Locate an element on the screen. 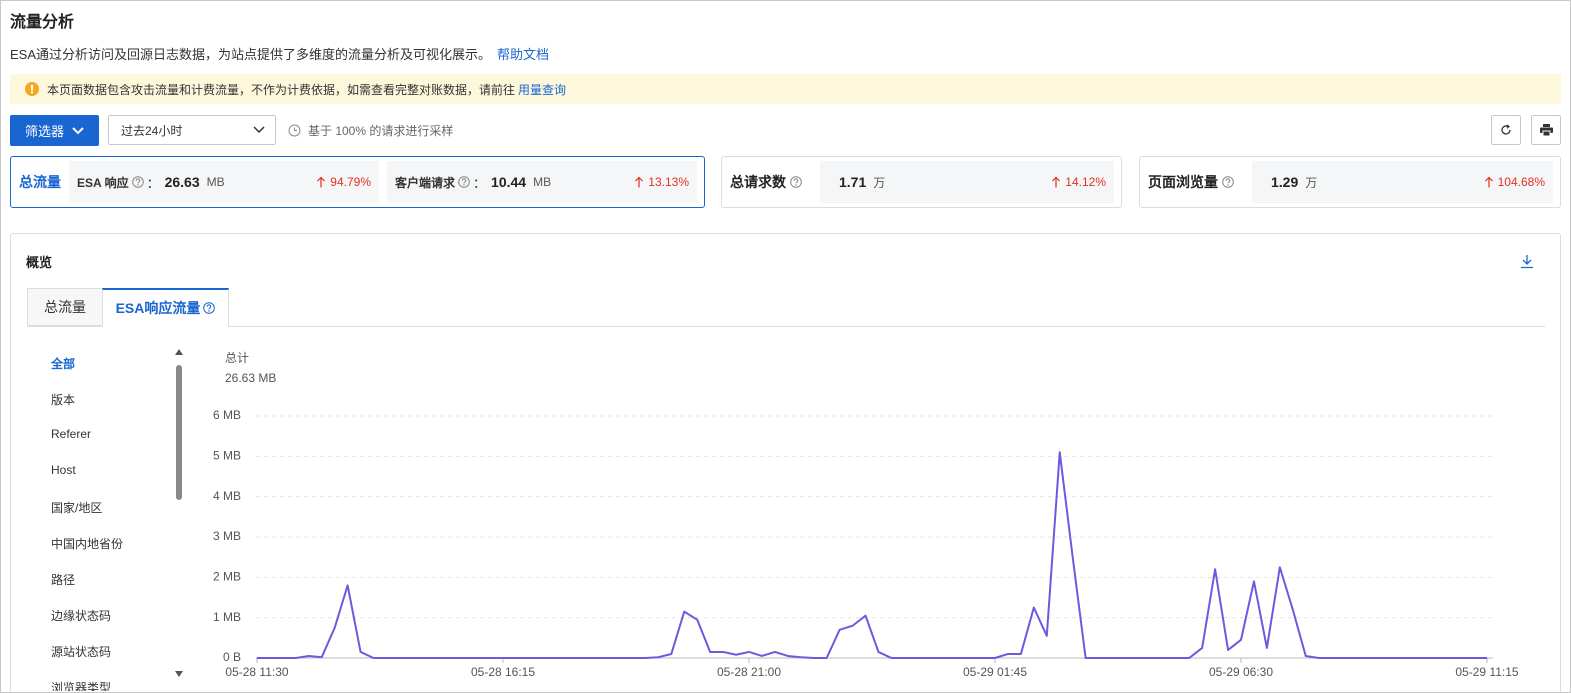 This screenshot has width=1571, height=693. print-button is located at coordinates (1546, 130).